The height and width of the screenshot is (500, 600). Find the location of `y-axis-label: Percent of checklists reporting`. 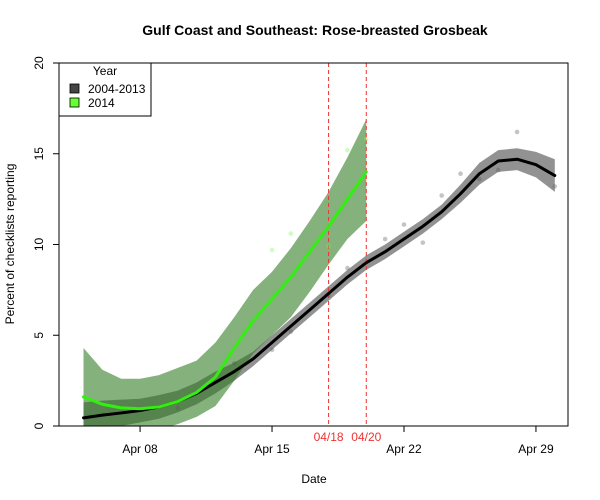

y-axis-label: Percent of checklists reporting is located at coordinates (10, 244).